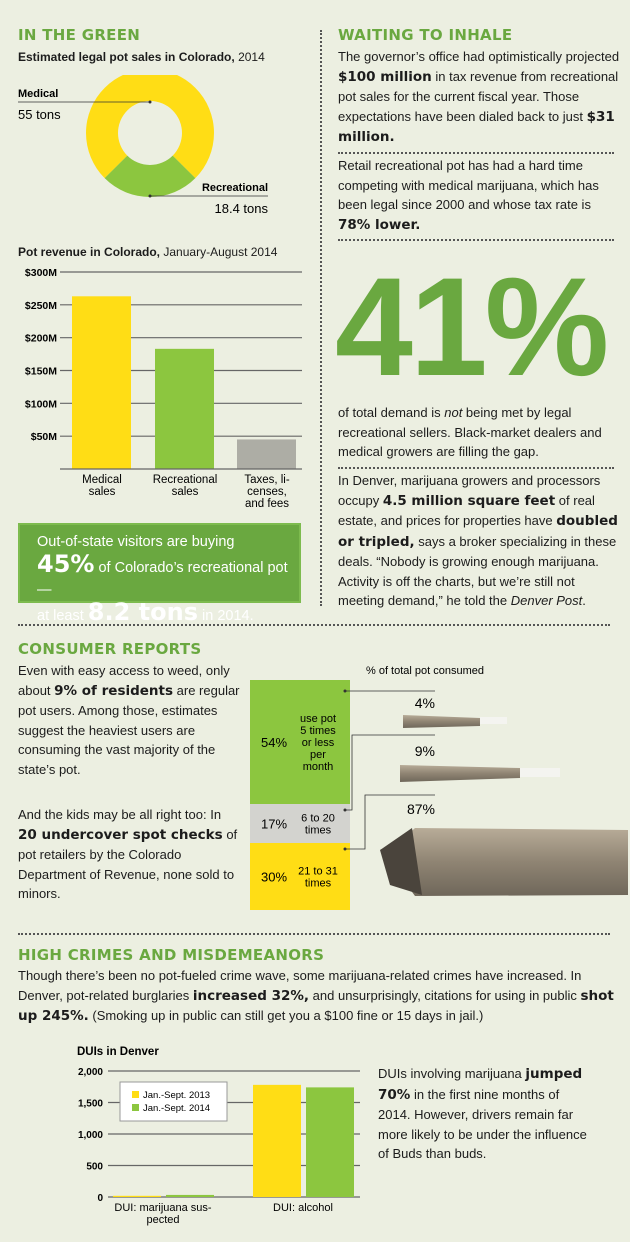 The image size is (630, 1242). I want to click on x-tick-label: pected, so click(162, 1220).